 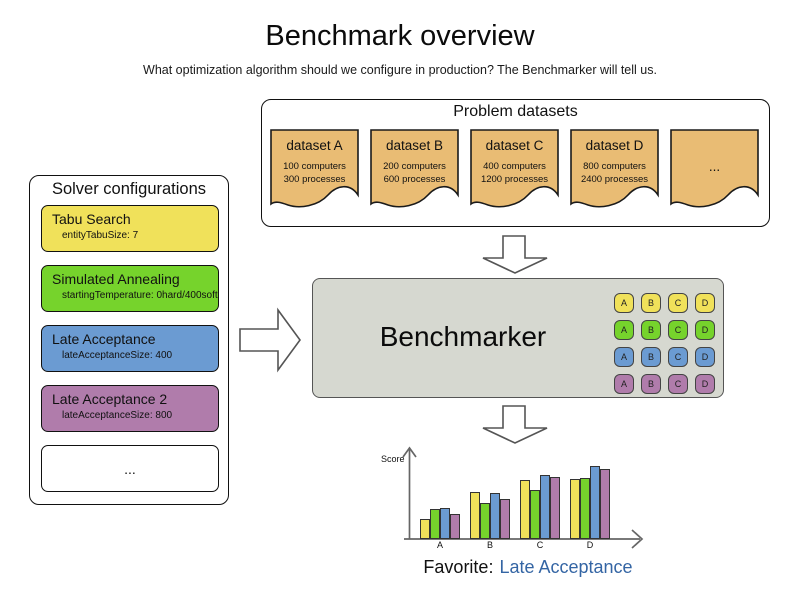 What do you see at coordinates (414, 179) in the screenshot?
I see `dataset-processes: 600 processes` at bounding box center [414, 179].